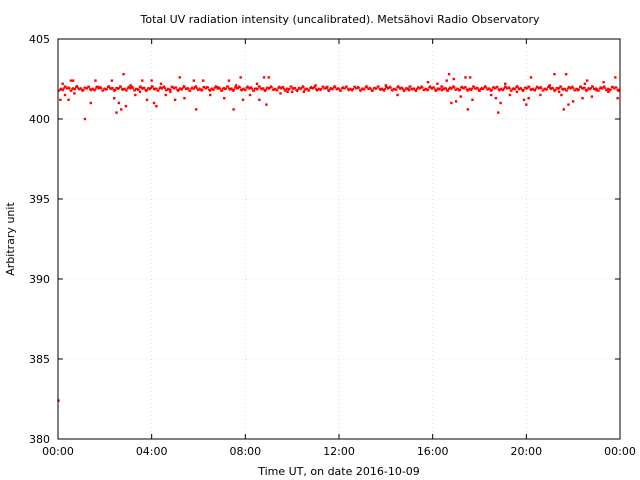  Describe the element at coordinates (39, 359) in the screenshot. I see `y-tick-label: 385` at that location.